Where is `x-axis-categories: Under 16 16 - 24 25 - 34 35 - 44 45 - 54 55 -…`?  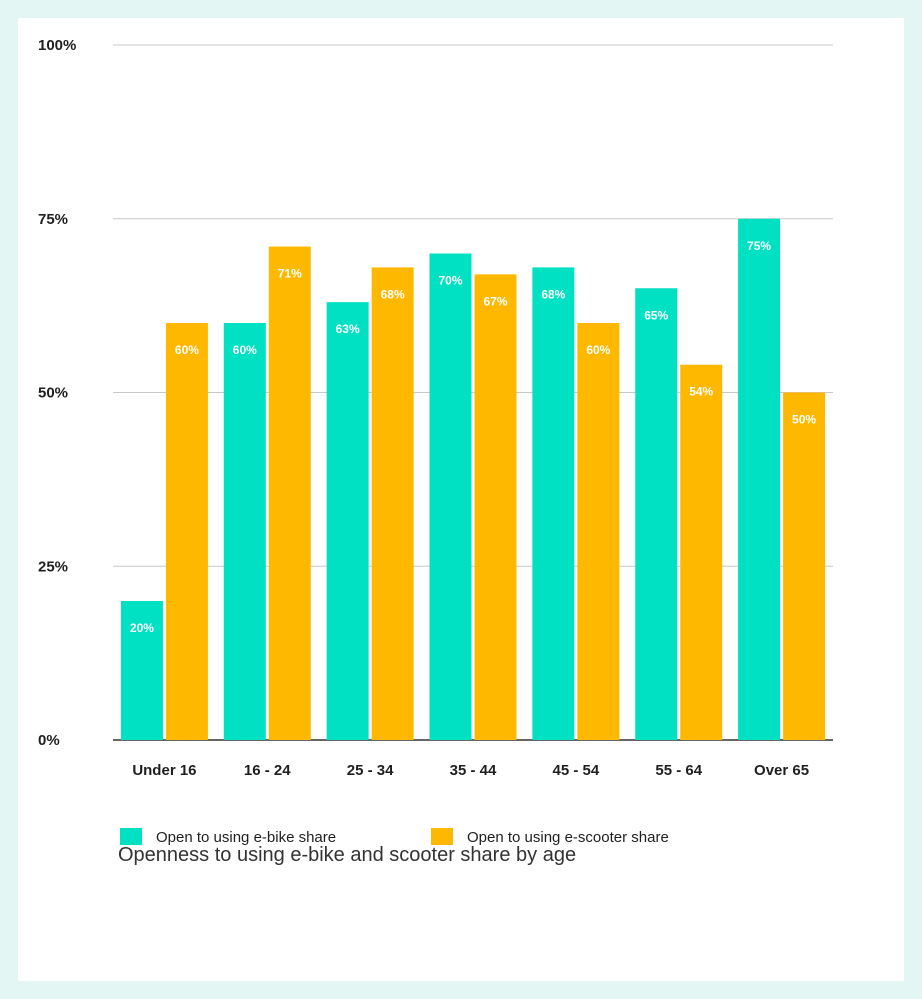
x-axis-categories: Under 16 16 - 24 25 - 34 35 - 44 45 - 54 55 -… is located at coordinates (470, 770).